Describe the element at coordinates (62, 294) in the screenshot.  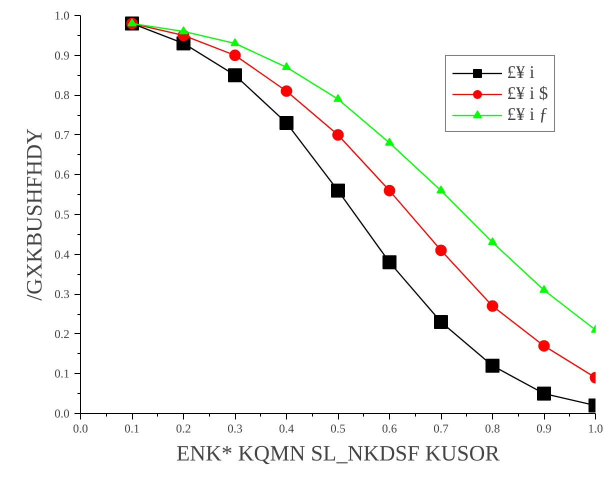
I see `y-tick-label: 0.3` at that location.